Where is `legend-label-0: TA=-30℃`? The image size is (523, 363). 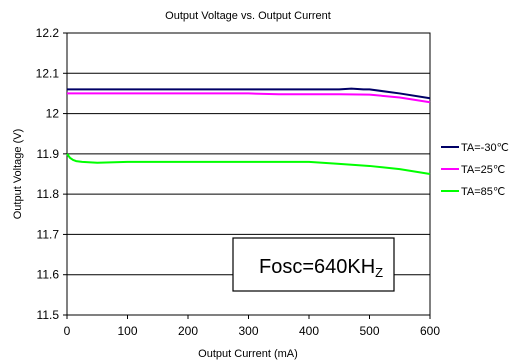 legend-label-0: TA=-30℃ is located at coordinates (485, 148).